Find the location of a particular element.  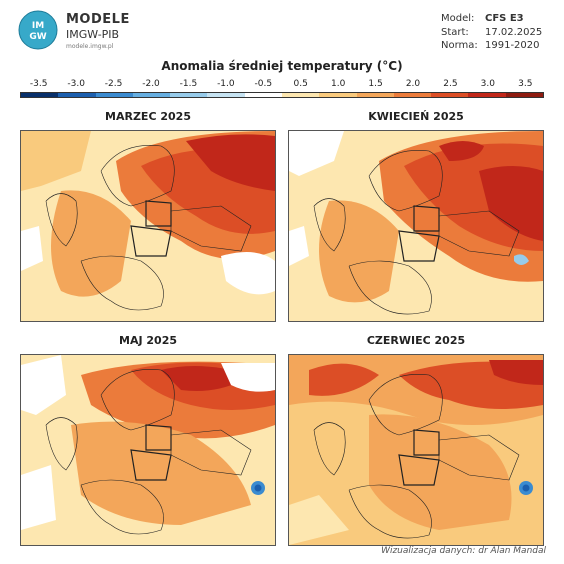

panel-title-marzec: MARZEC 2025 is located at coordinates (148, 116).